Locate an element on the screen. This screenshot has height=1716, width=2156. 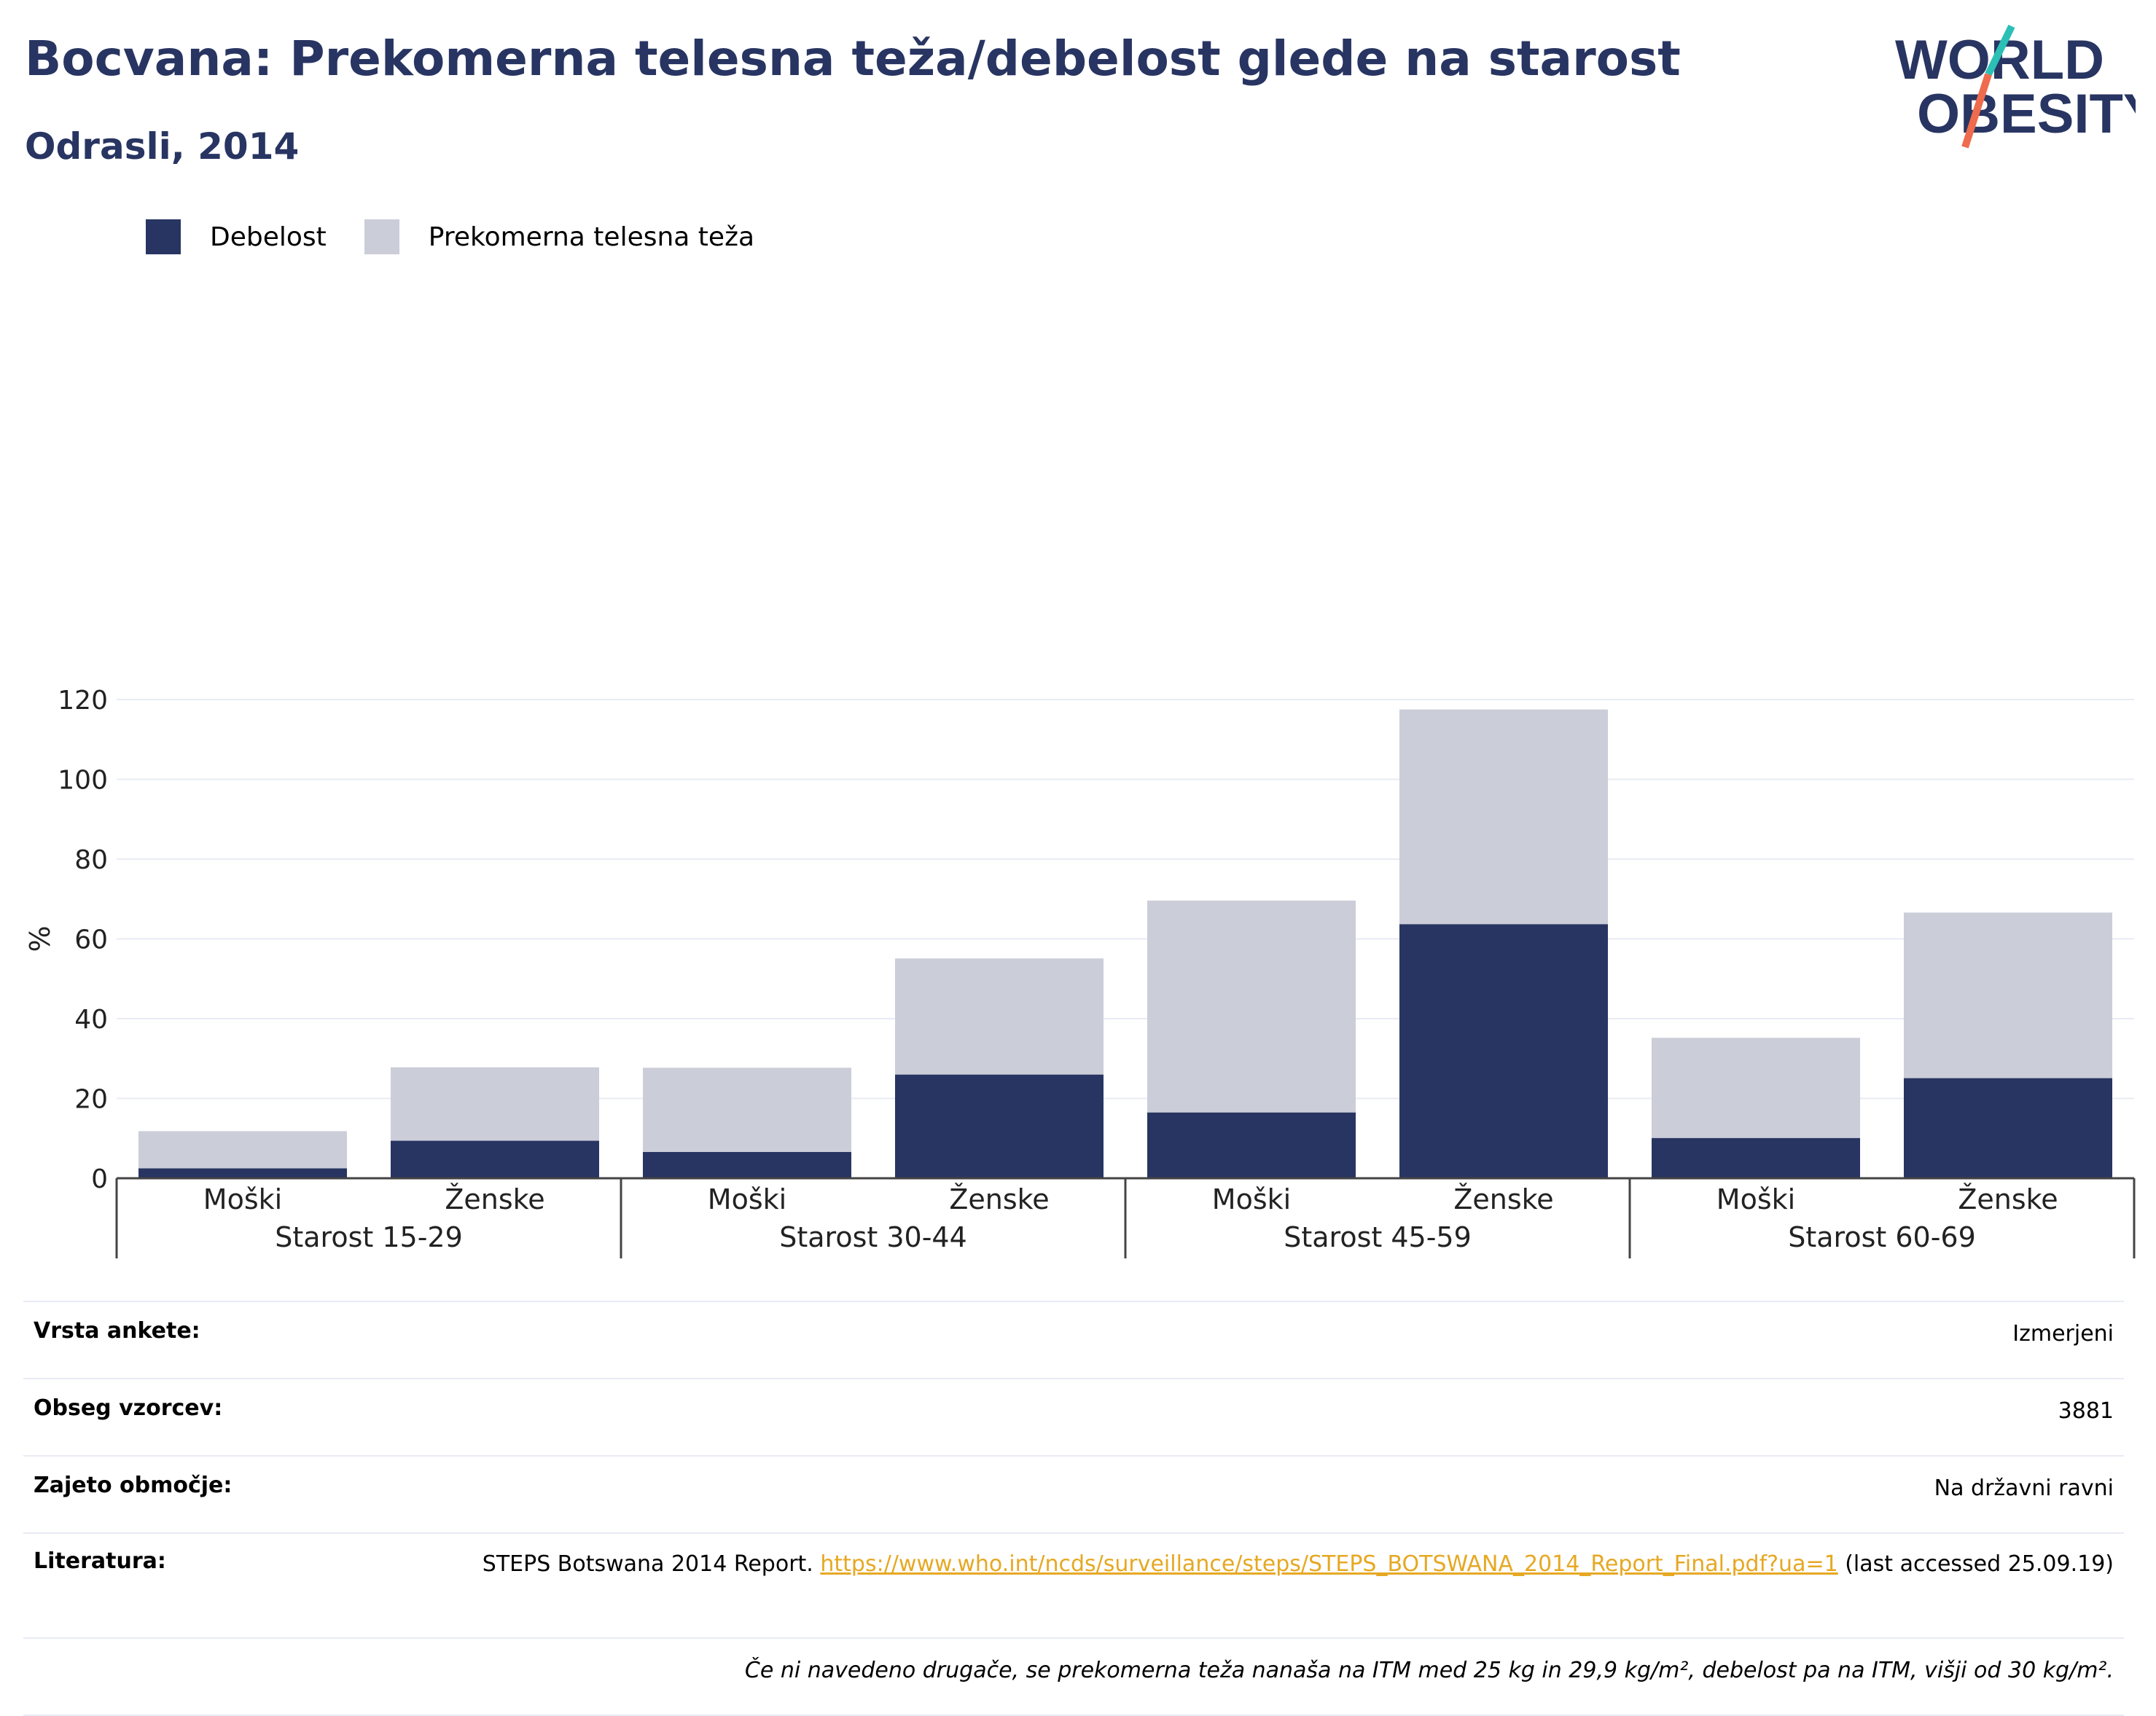
legend-swatch-obesity is located at coordinates (163, 236).